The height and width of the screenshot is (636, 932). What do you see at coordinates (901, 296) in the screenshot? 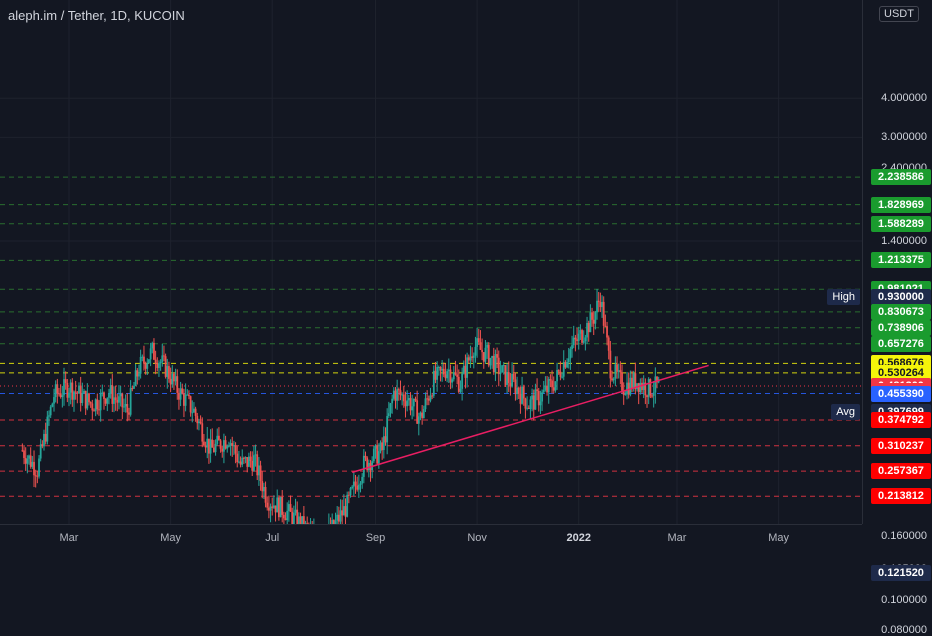
I see `price-level-tag: 0.930000` at bounding box center [901, 296].